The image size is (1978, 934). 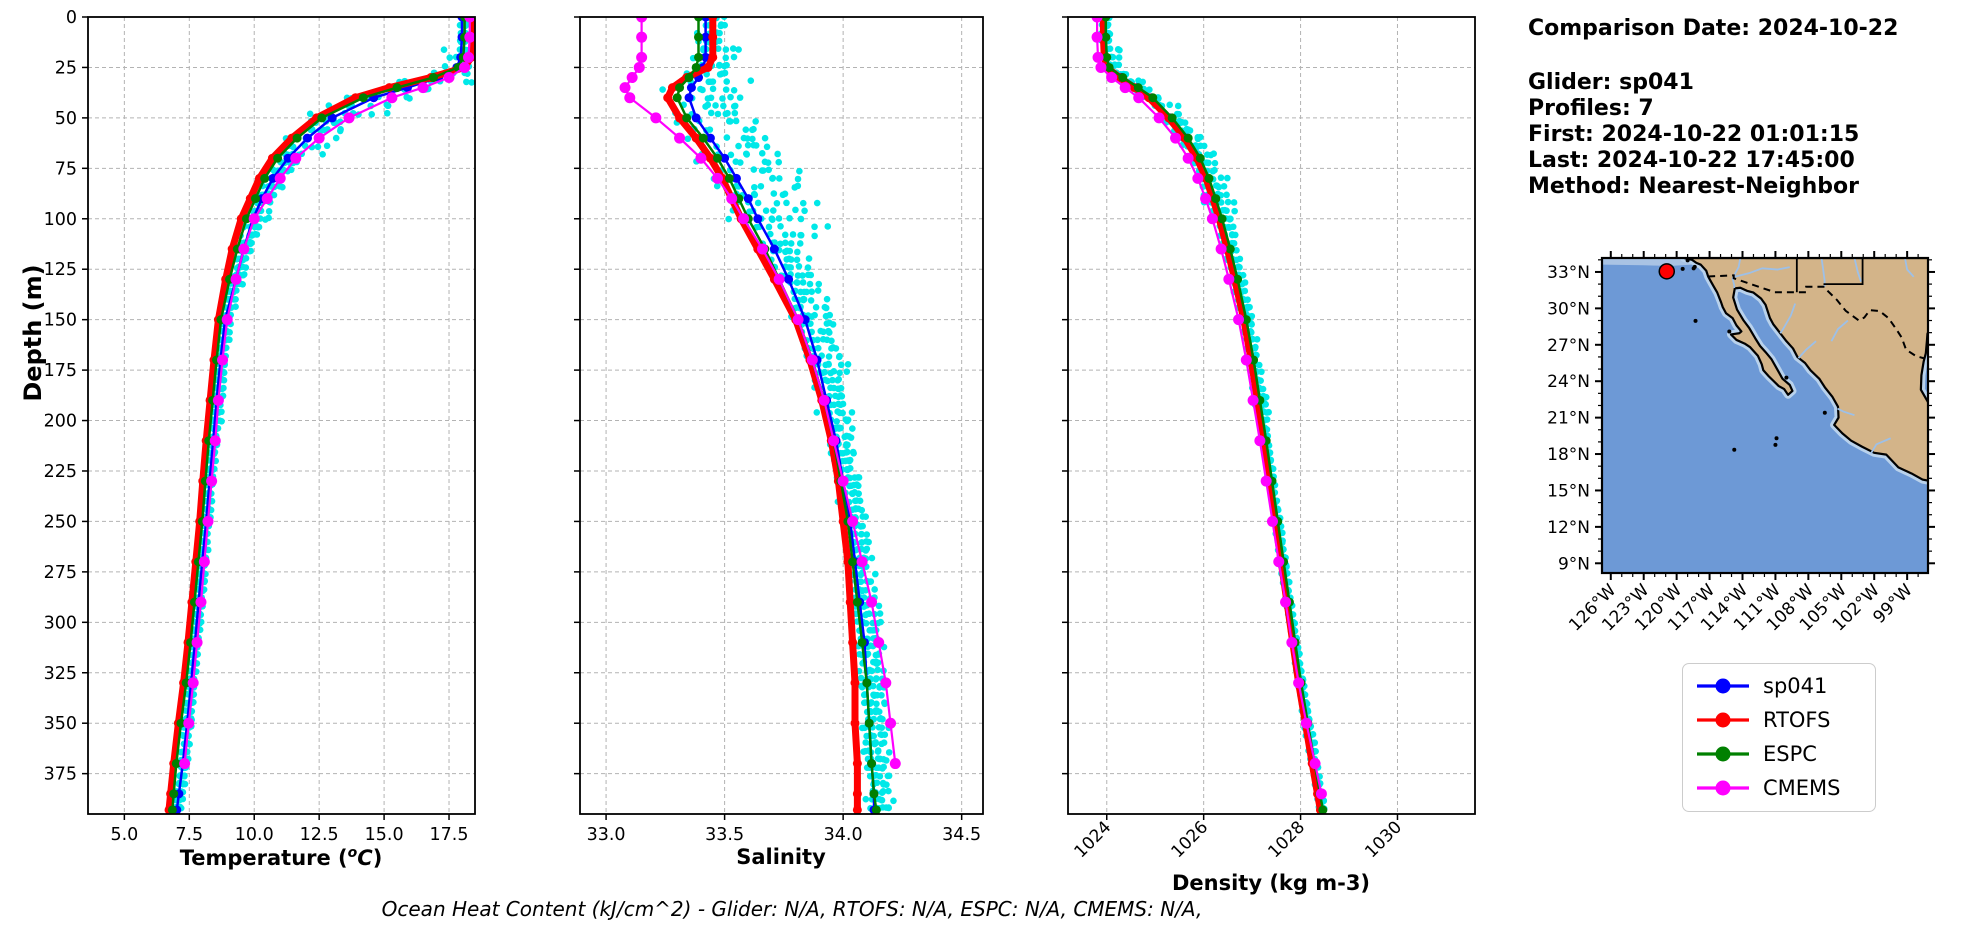 What do you see at coordinates (319, 835) in the screenshot?
I see `x-tick-label: 12.5` at bounding box center [319, 835].